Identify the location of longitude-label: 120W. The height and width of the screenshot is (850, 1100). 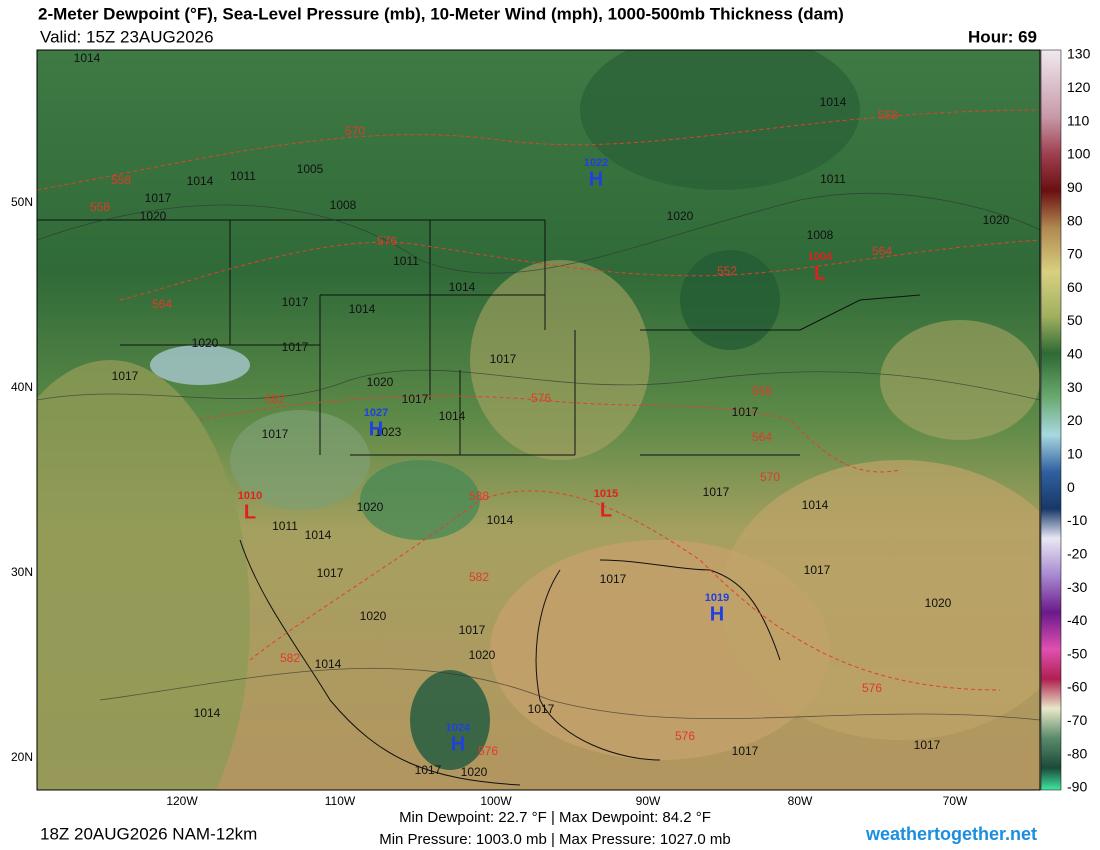
(182, 801).